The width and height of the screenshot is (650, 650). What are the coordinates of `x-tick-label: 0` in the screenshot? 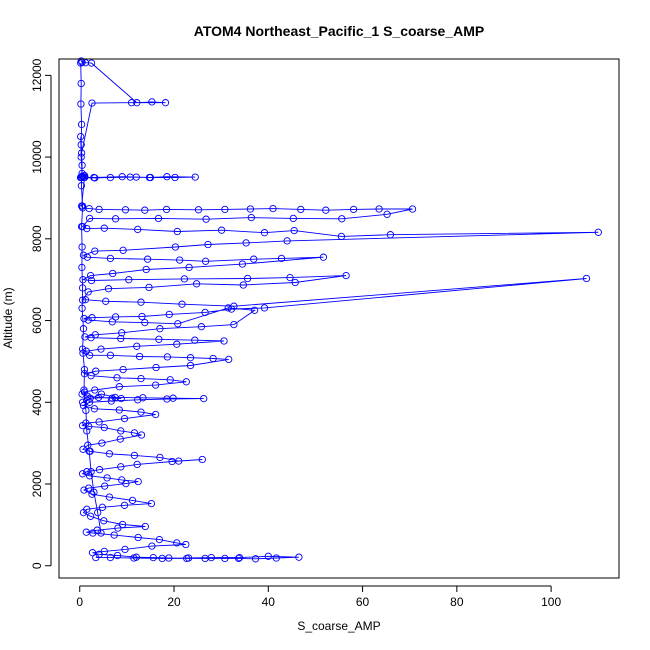 It's located at (79, 602).